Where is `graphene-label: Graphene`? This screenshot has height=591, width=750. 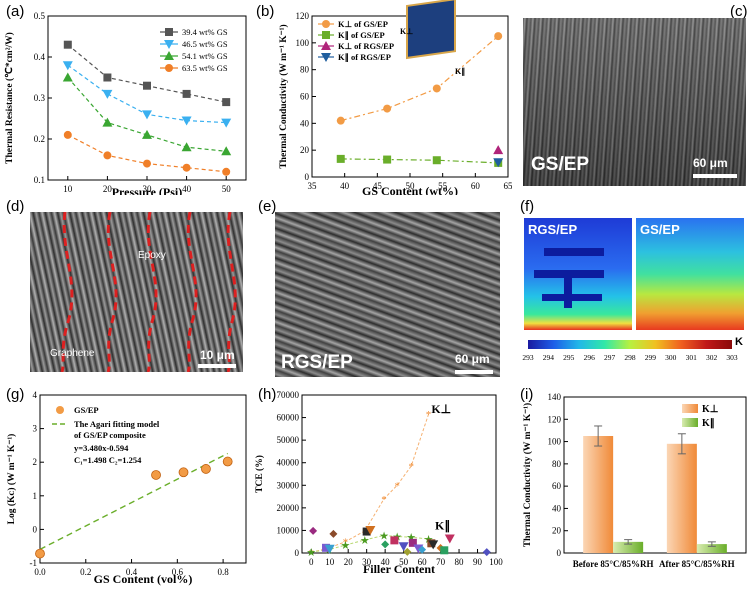 graphene-label: Graphene is located at coordinates (72, 353).